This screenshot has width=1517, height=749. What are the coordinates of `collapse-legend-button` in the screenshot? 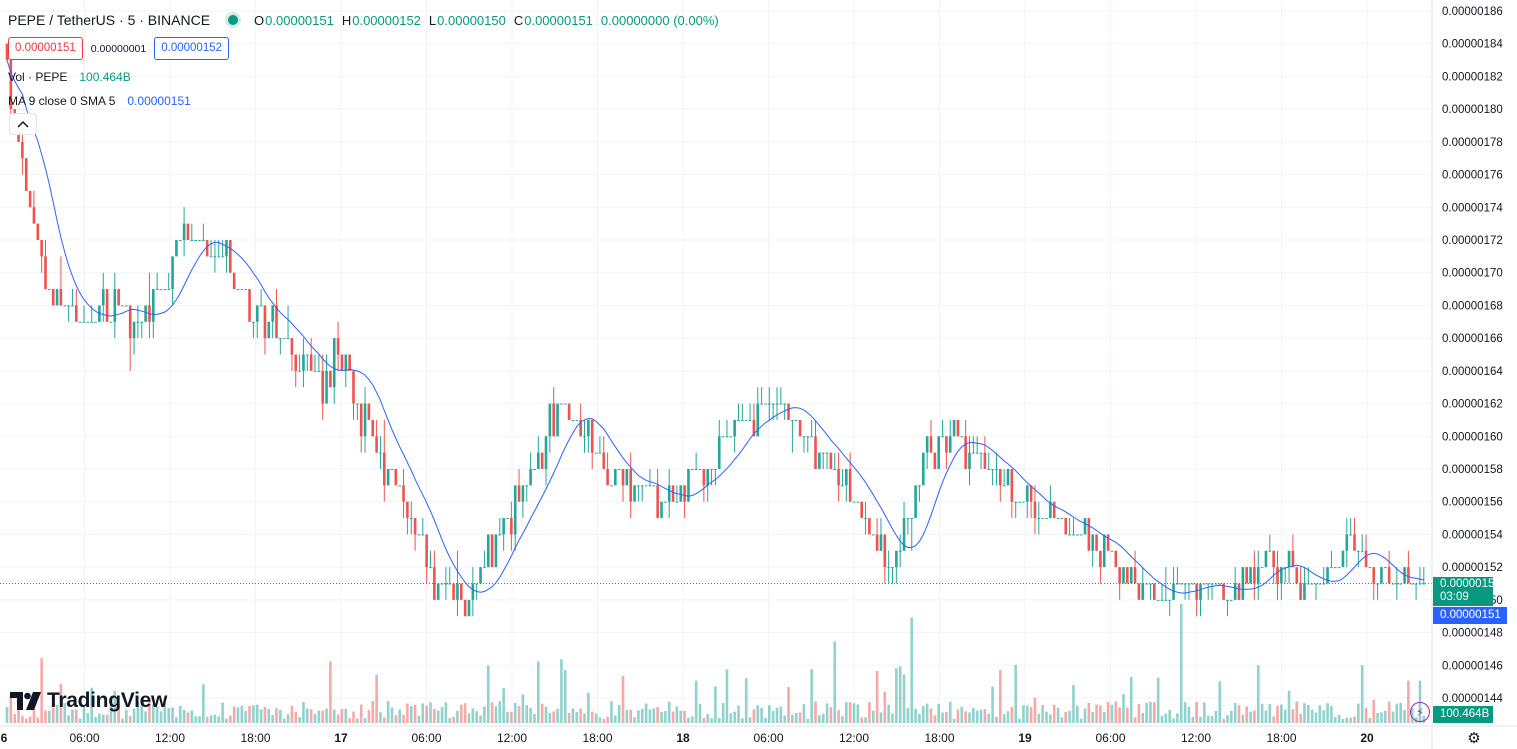 It's located at (23, 124).